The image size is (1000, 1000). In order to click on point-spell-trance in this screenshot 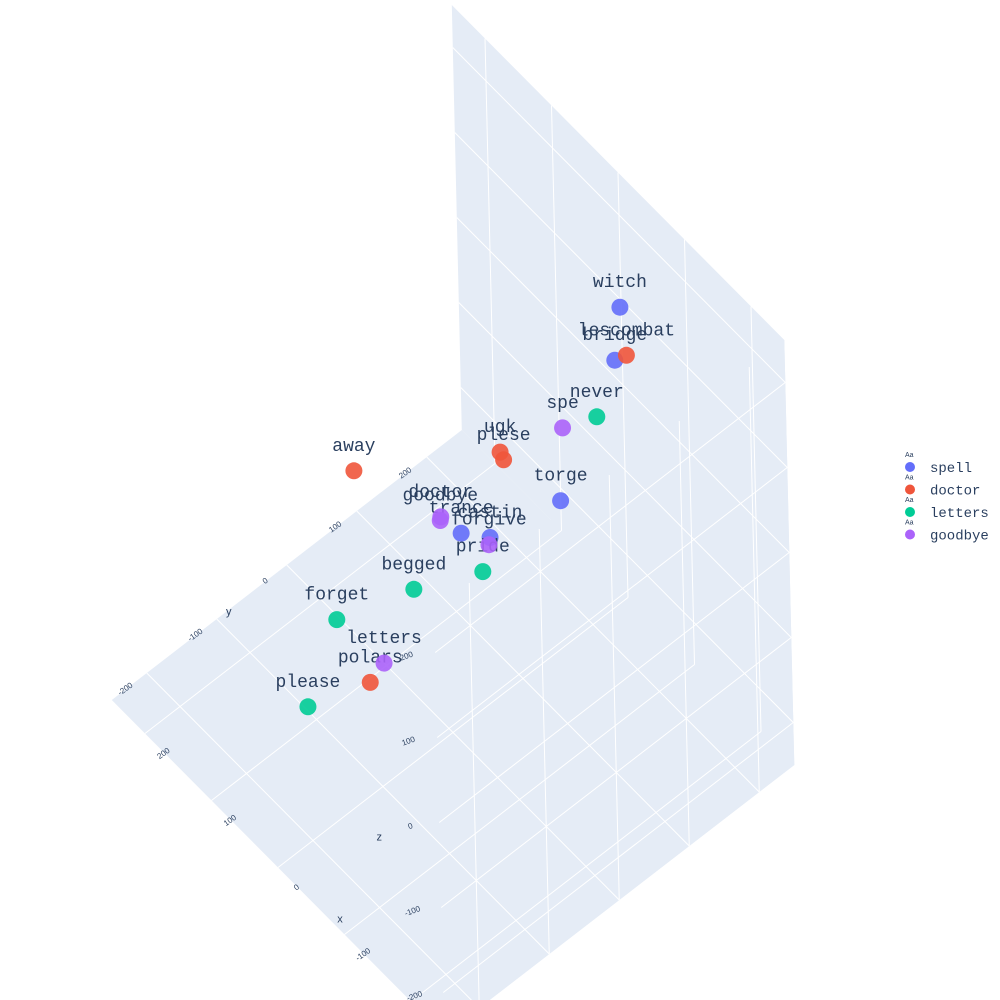, I will do `click(461, 533)`.